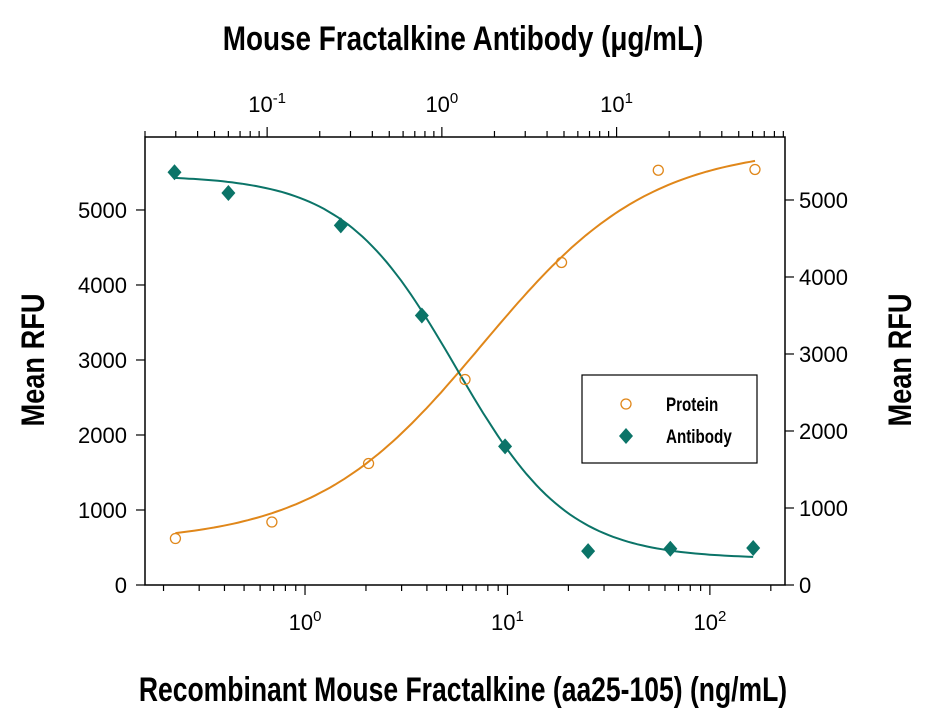  Describe the element at coordinates (805, 585) in the screenshot. I see `right-axis-tick-label: 0` at that location.